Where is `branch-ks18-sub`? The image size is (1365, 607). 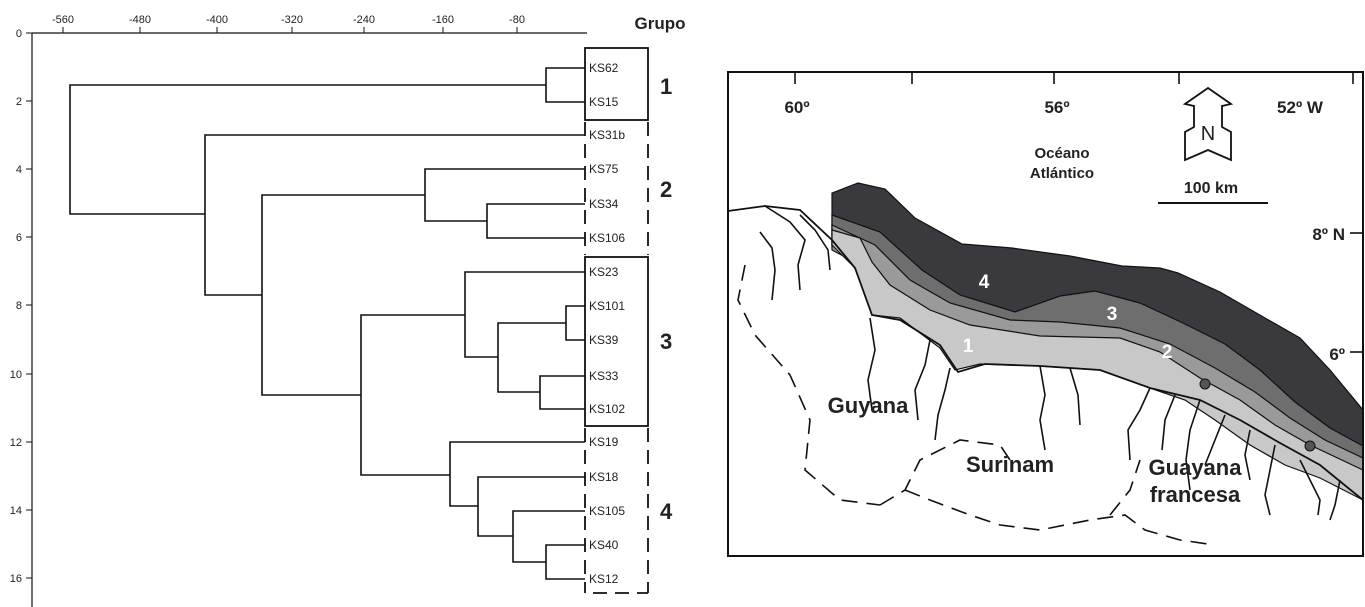 branch-ks18-sub is located at coordinates (531, 506).